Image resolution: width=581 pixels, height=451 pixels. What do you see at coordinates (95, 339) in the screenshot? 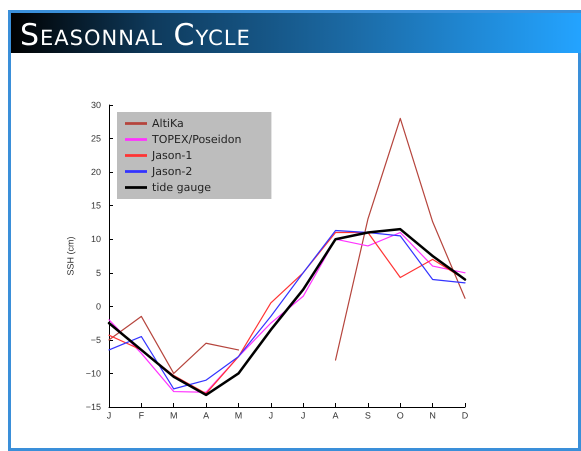
I see `y-tick-label: −5` at bounding box center [95, 339].